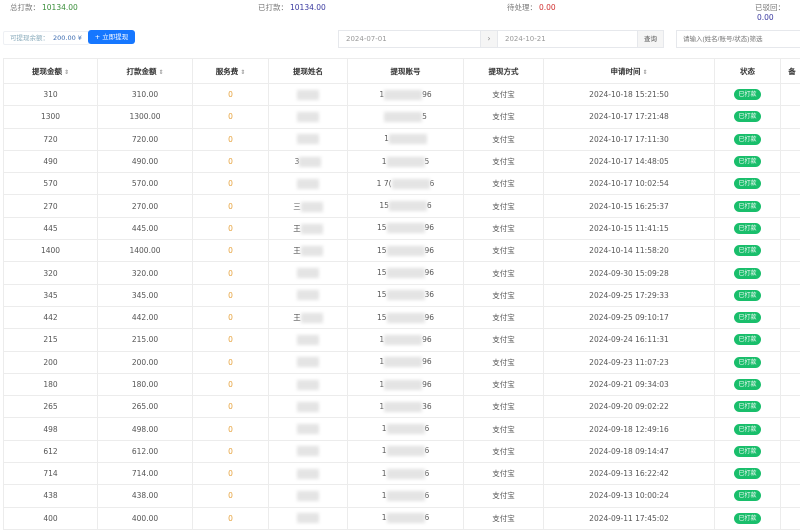 The height and width of the screenshot is (530, 800). I want to click on name-visible-part: 王, so click(297, 228).